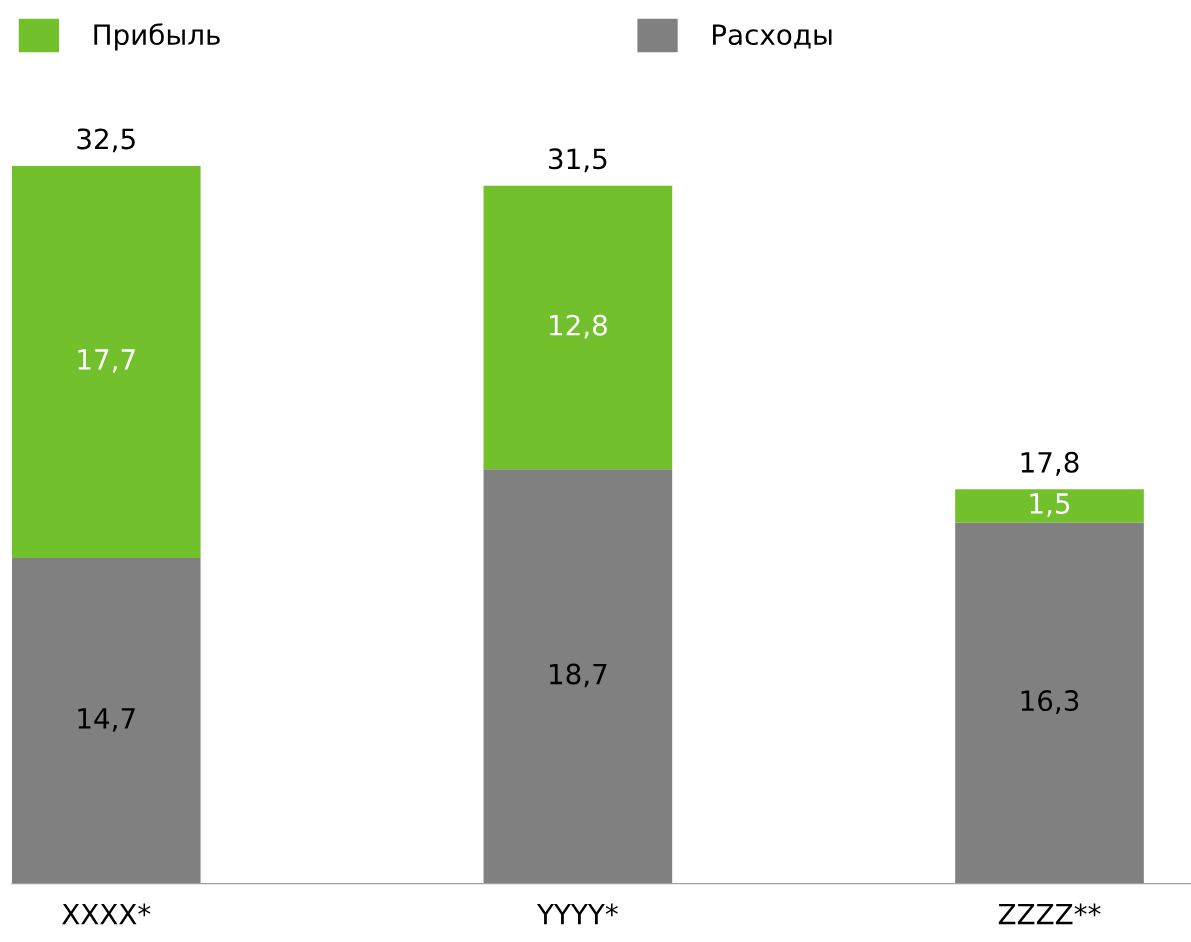  What do you see at coordinates (577, 914) in the screenshot?
I see `x-tick-label: YYYY*` at bounding box center [577, 914].